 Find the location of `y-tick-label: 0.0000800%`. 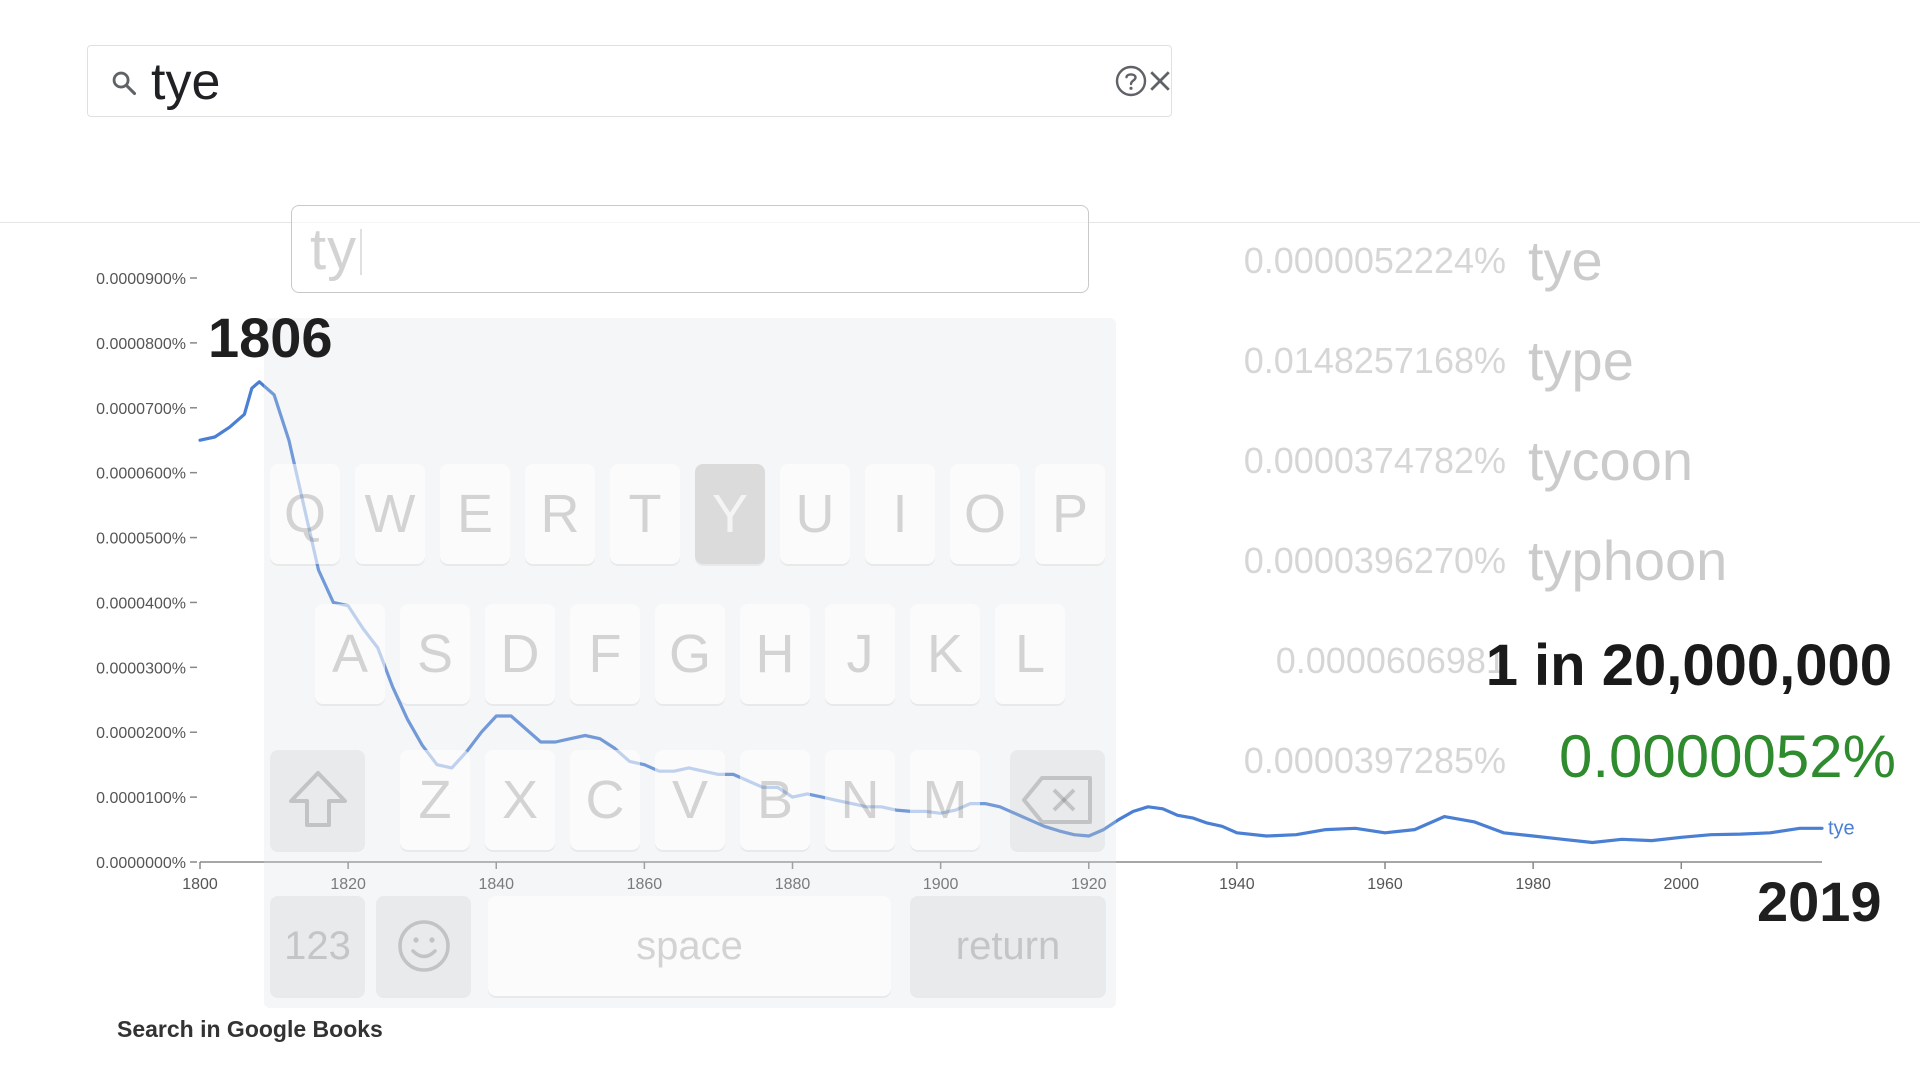

y-tick-label: 0.0000800% is located at coordinates (141, 344).